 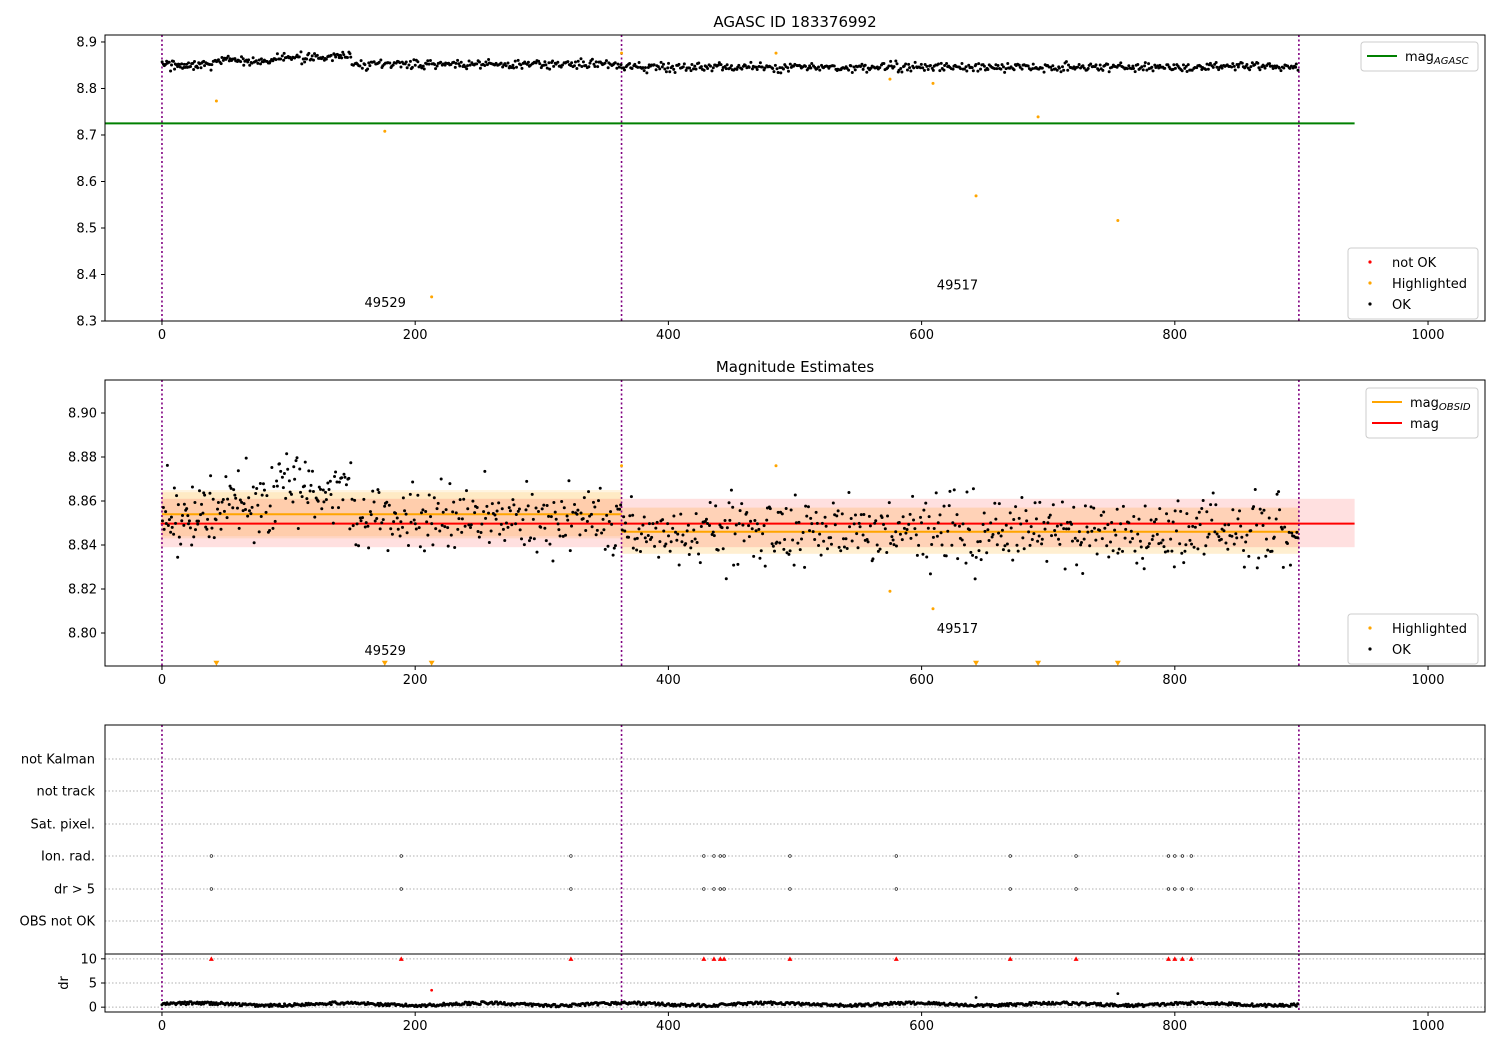 What do you see at coordinates (1038, 117) in the screenshot?
I see `highlighted-point` at bounding box center [1038, 117].